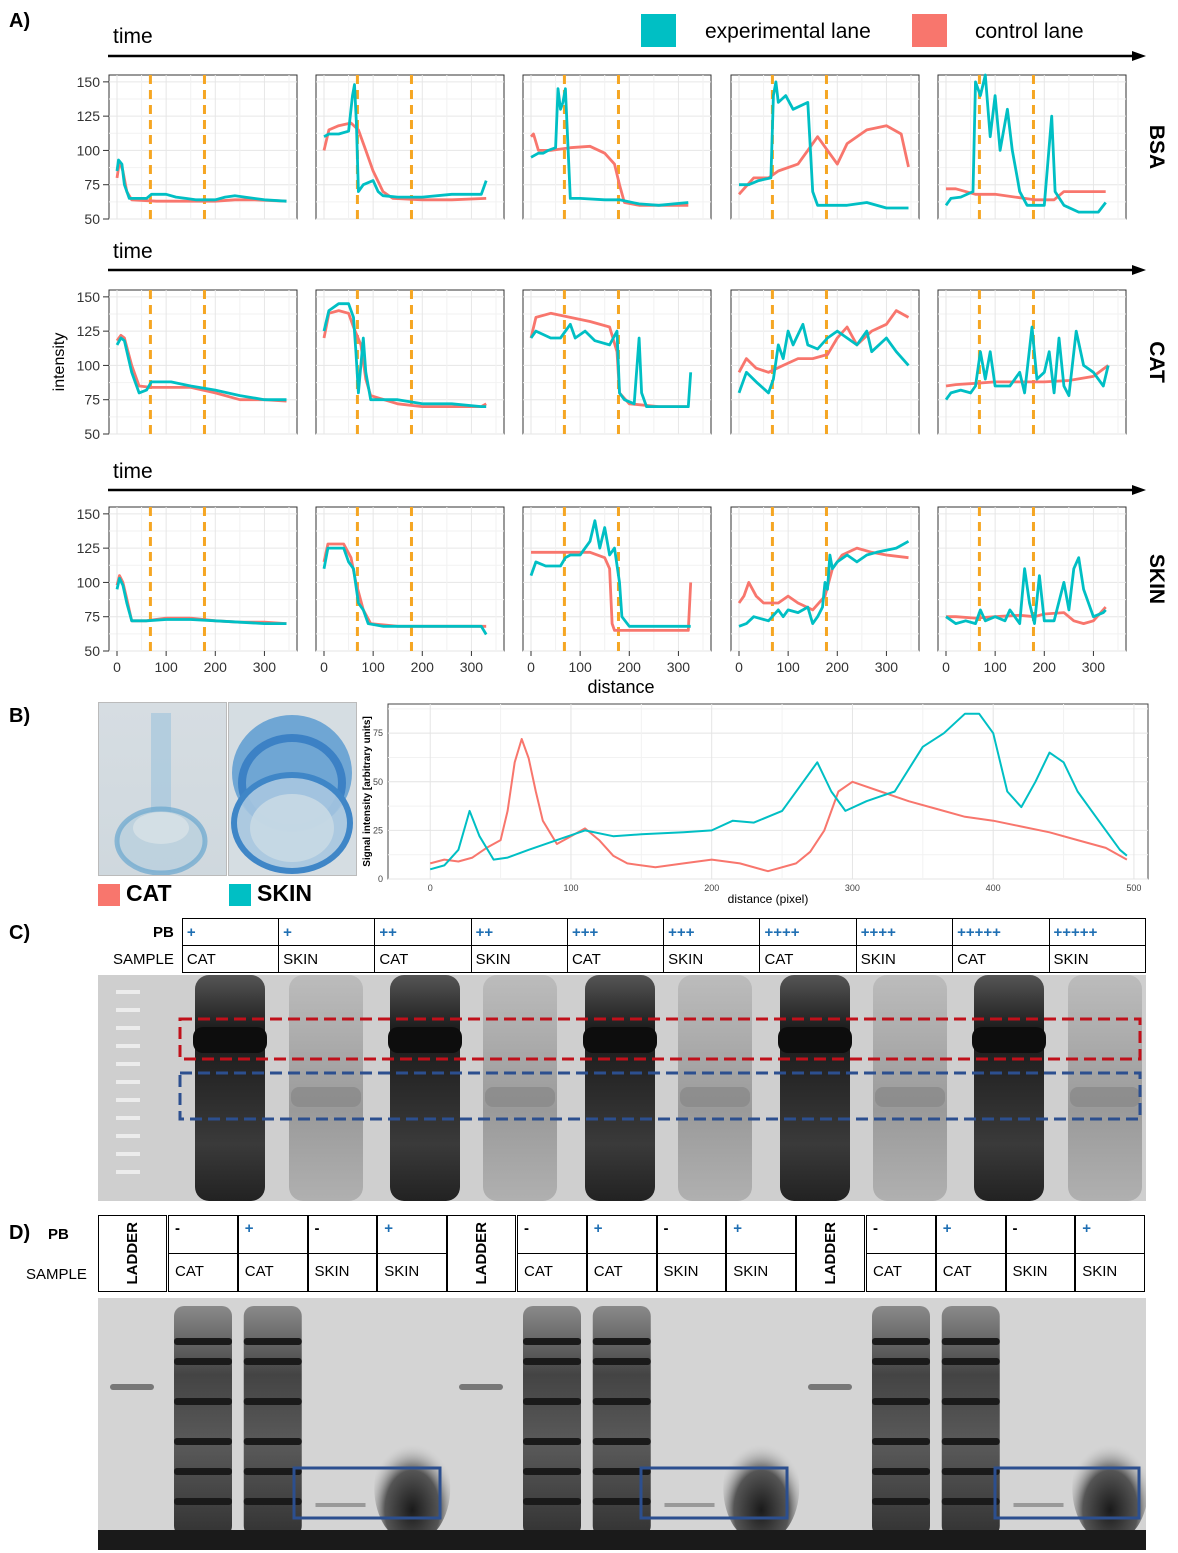  I want to click on row-label-skin: SKIN, so click(1156, 579).